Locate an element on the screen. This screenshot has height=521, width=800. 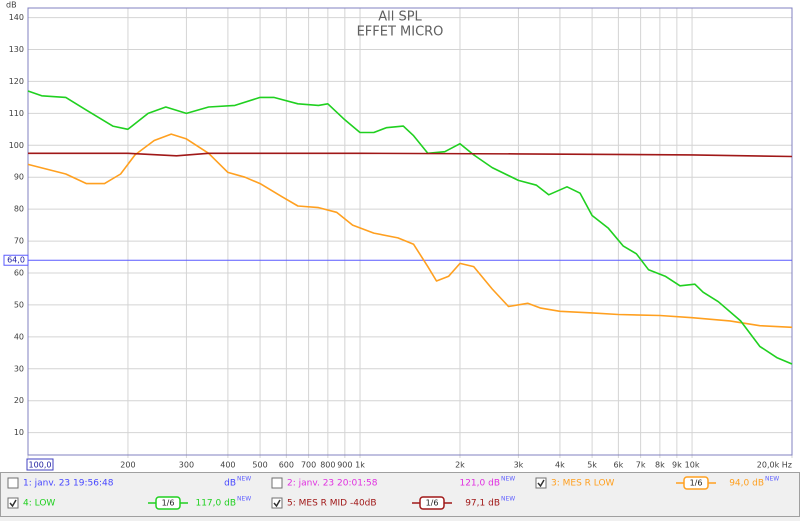
x-tick-label: 20,0k Hz is located at coordinates (774, 465).